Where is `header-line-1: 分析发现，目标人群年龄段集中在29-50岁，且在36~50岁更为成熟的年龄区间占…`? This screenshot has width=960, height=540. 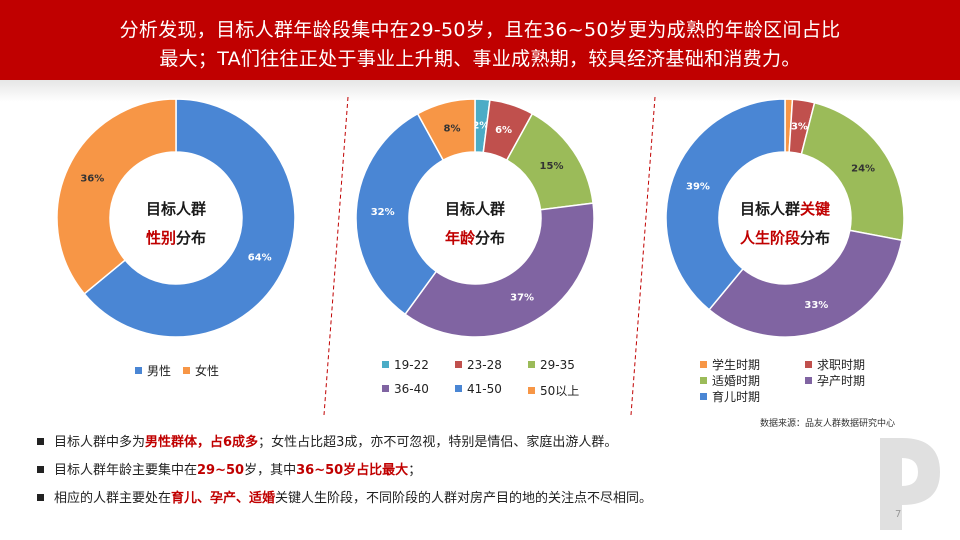 header-line-1: 分析发现，目标人群年龄段集中在29-50岁，且在36~50岁更为成熟的年龄区间占… is located at coordinates (480, 30).